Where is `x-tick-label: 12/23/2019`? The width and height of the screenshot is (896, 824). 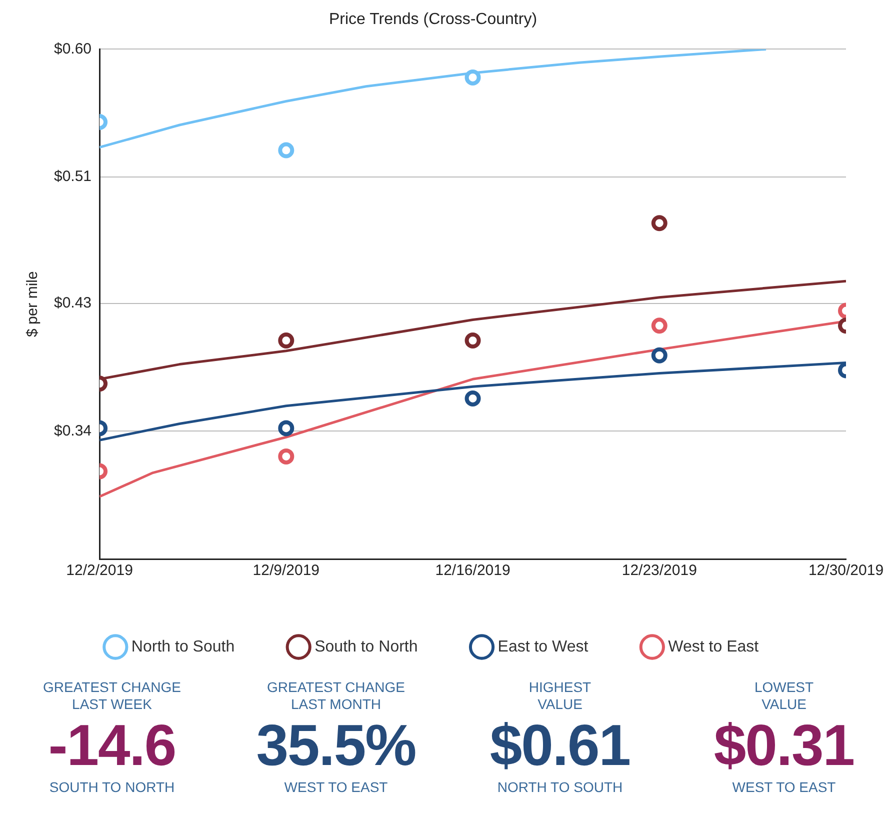
x-tick-label: 12/23/2019 is located at coordinates (659, 571).